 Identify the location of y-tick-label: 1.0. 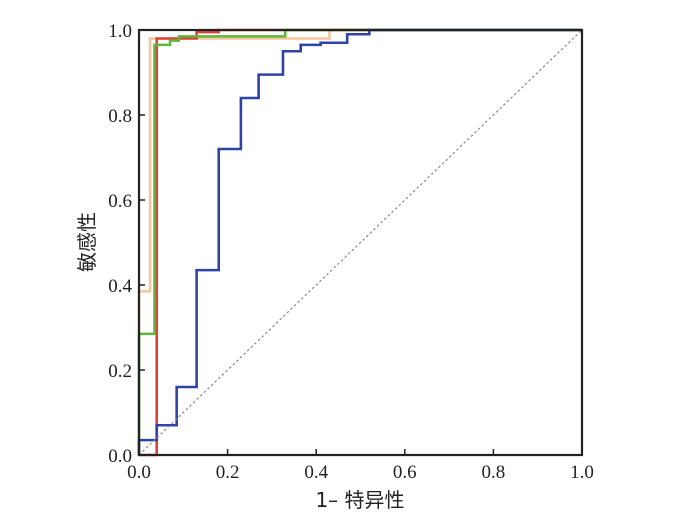
(120, 31).